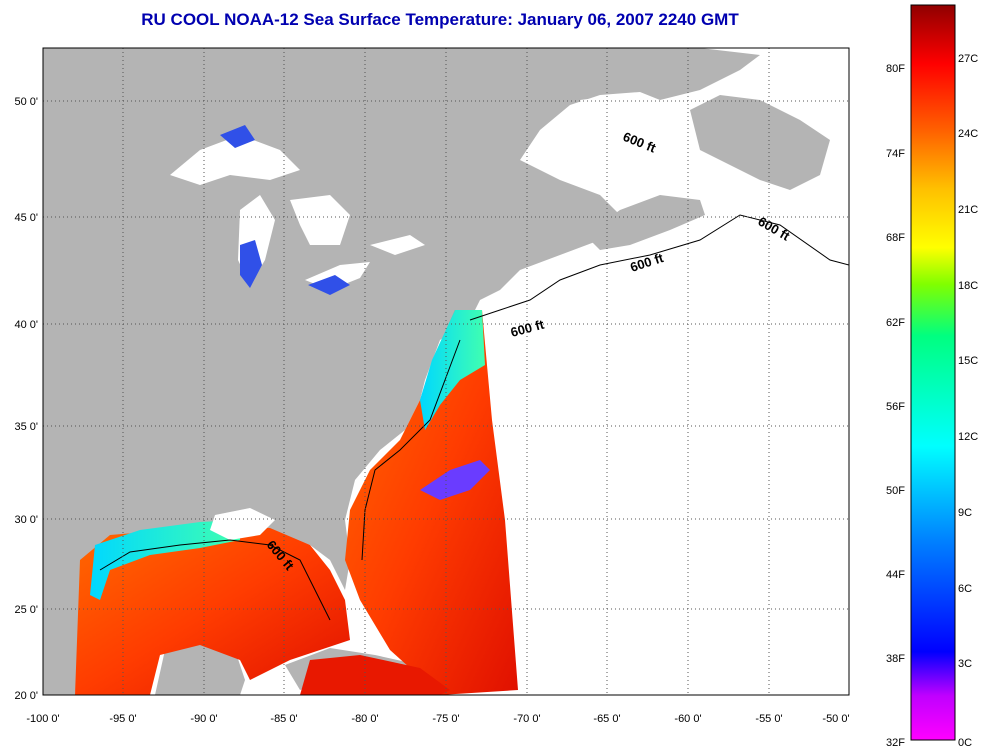  Describe the element at coordinates (42, 719) in the screenshot. I see `lon-tick-label: -100 0'` at that location.